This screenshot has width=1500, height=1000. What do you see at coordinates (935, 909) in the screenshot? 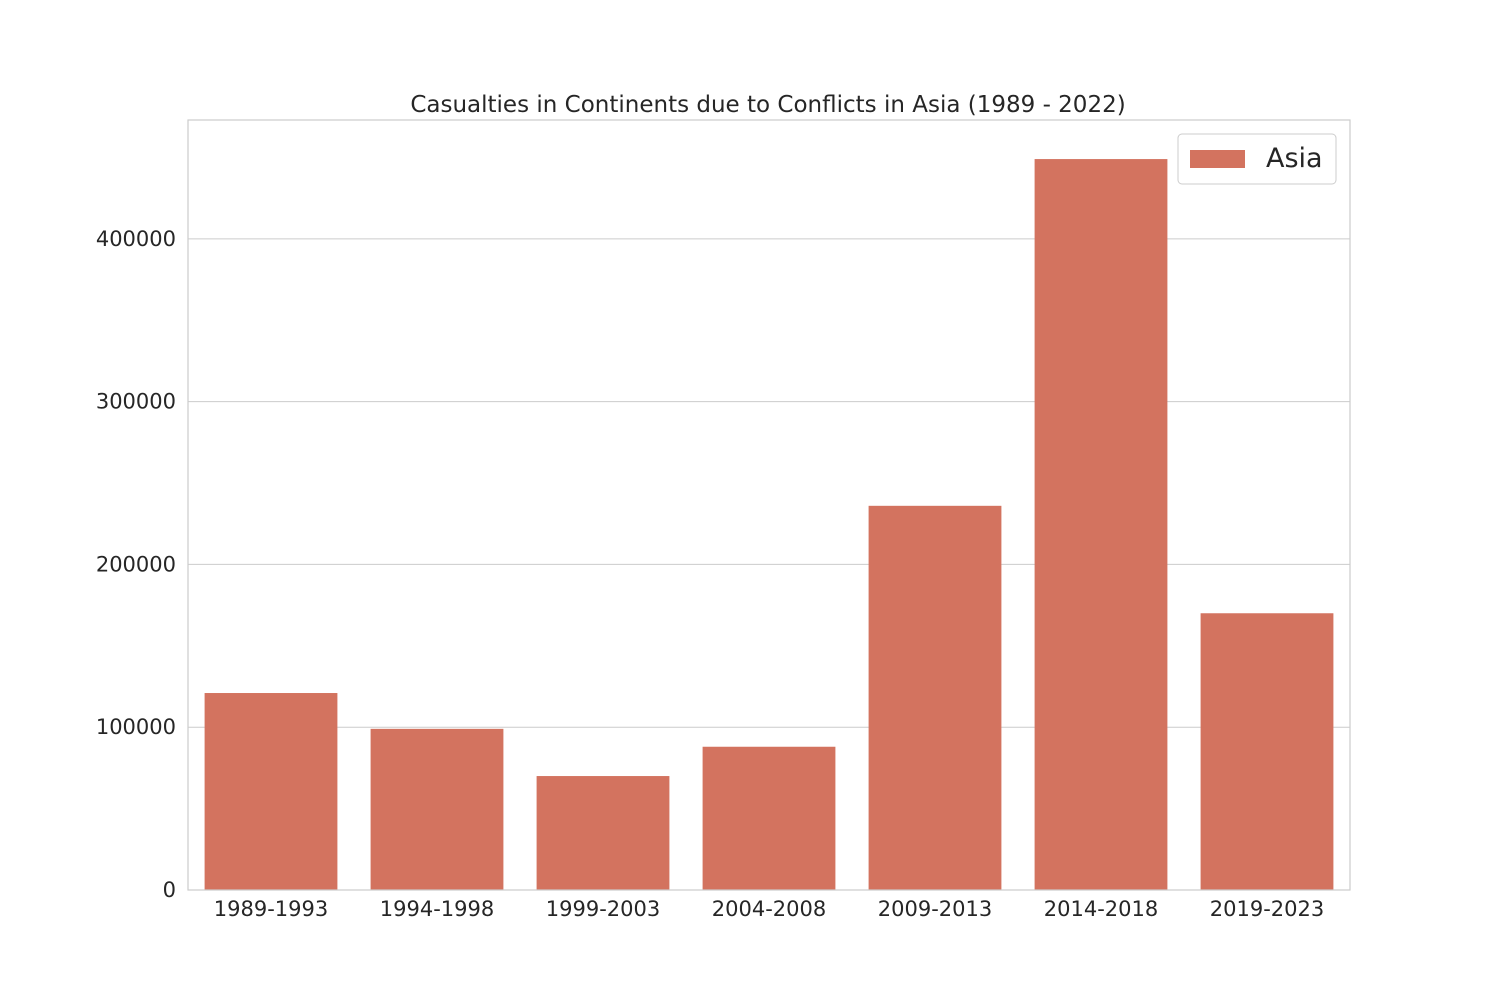
I see `x-tick-label: 2009-2013` at bounding box center [935, 909].